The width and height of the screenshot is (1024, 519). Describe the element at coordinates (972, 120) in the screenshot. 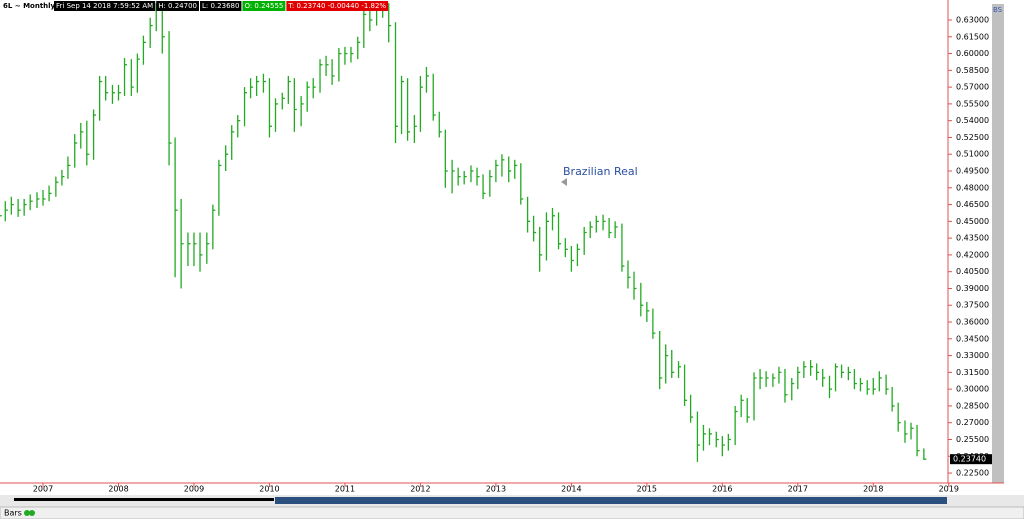

I see `y-tick-label: 0.54000` at that location.